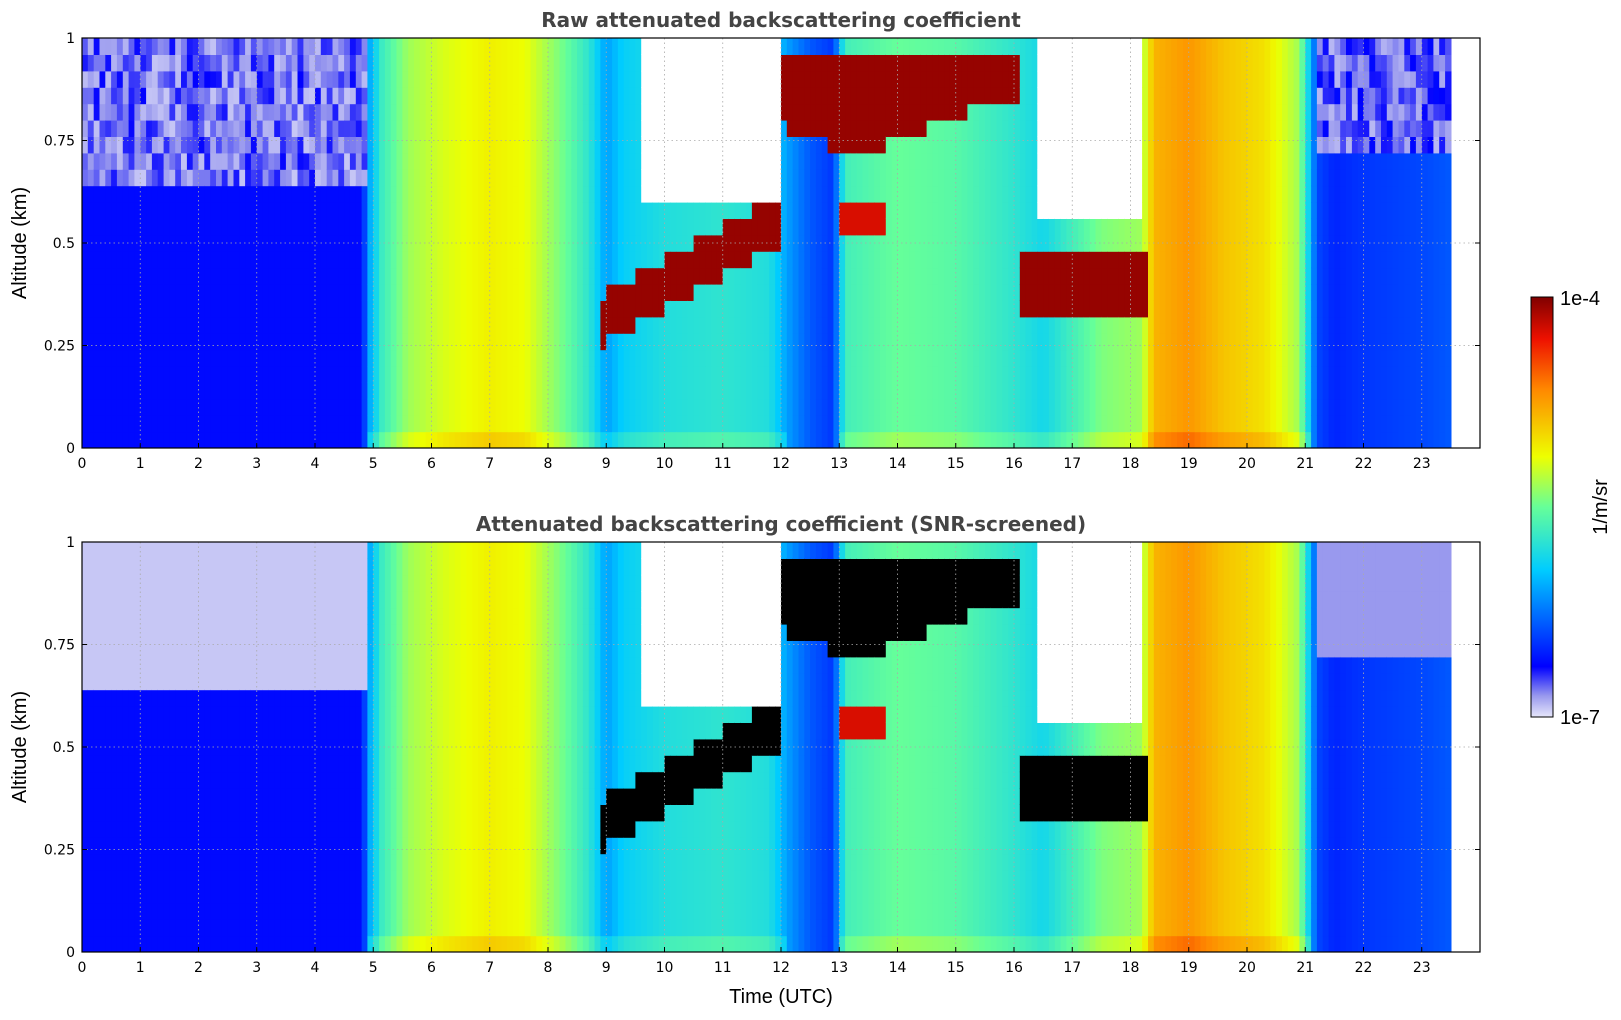 The image size is (1621, 1020). What do you see at coordinates (20, 243) in the screenshot?
I see `y-axis-label-raw: Altitude (km)` at bounding box center [20, 243].